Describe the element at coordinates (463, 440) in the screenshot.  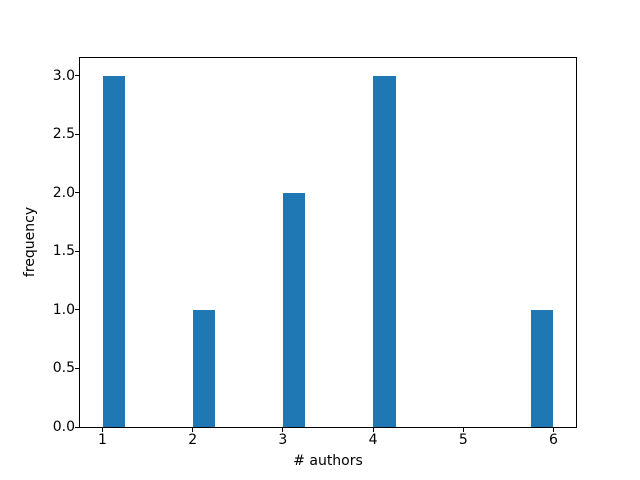
I see `x-tick-label: 5` at that location.